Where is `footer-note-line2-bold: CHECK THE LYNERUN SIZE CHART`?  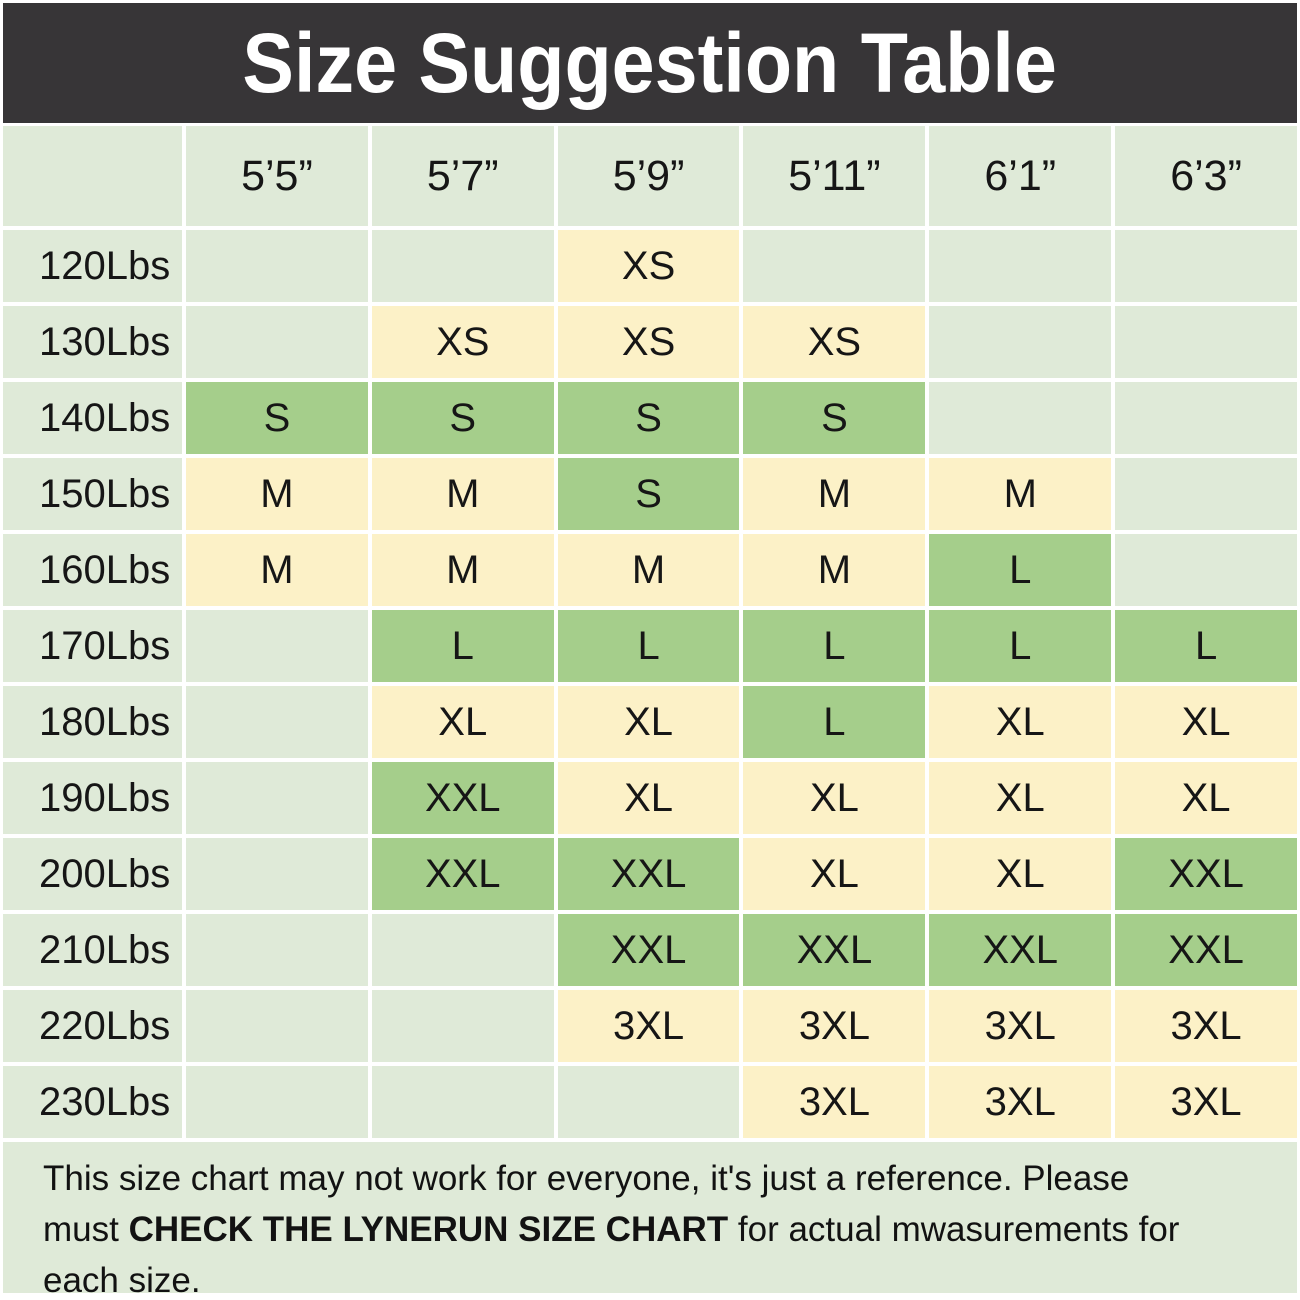
footer-note-line2-bold: CHECK THE LYNERUN SIZE CHART is located at coordinates (428, 1229).